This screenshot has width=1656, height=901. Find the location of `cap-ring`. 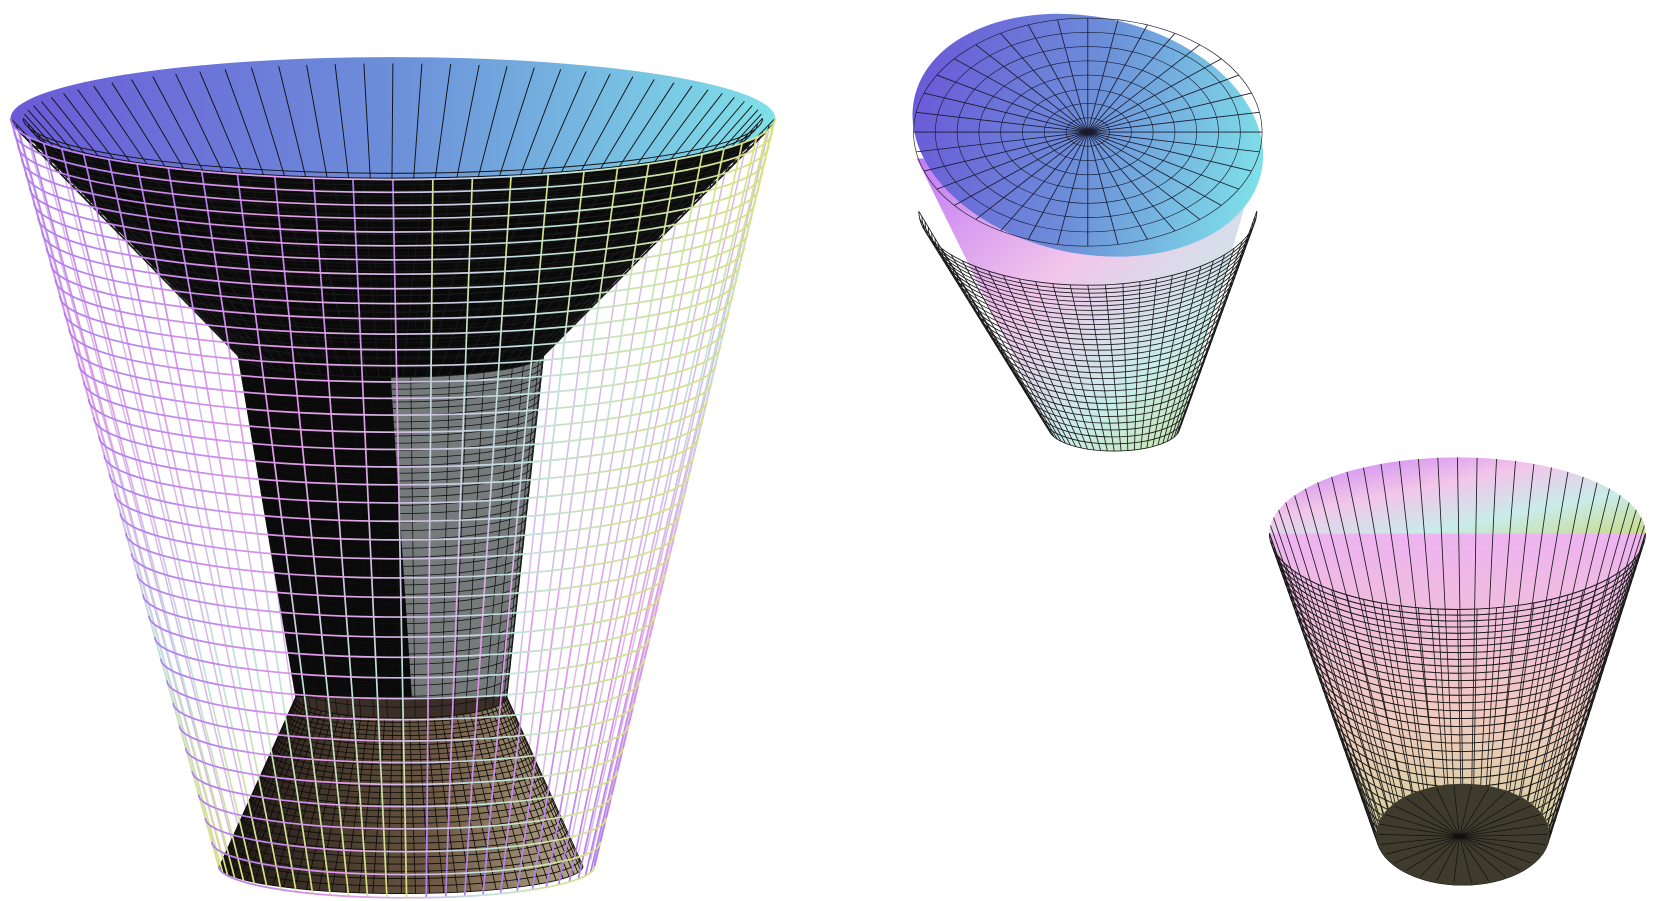

cap-ring is located at coordinates (1088, 132).